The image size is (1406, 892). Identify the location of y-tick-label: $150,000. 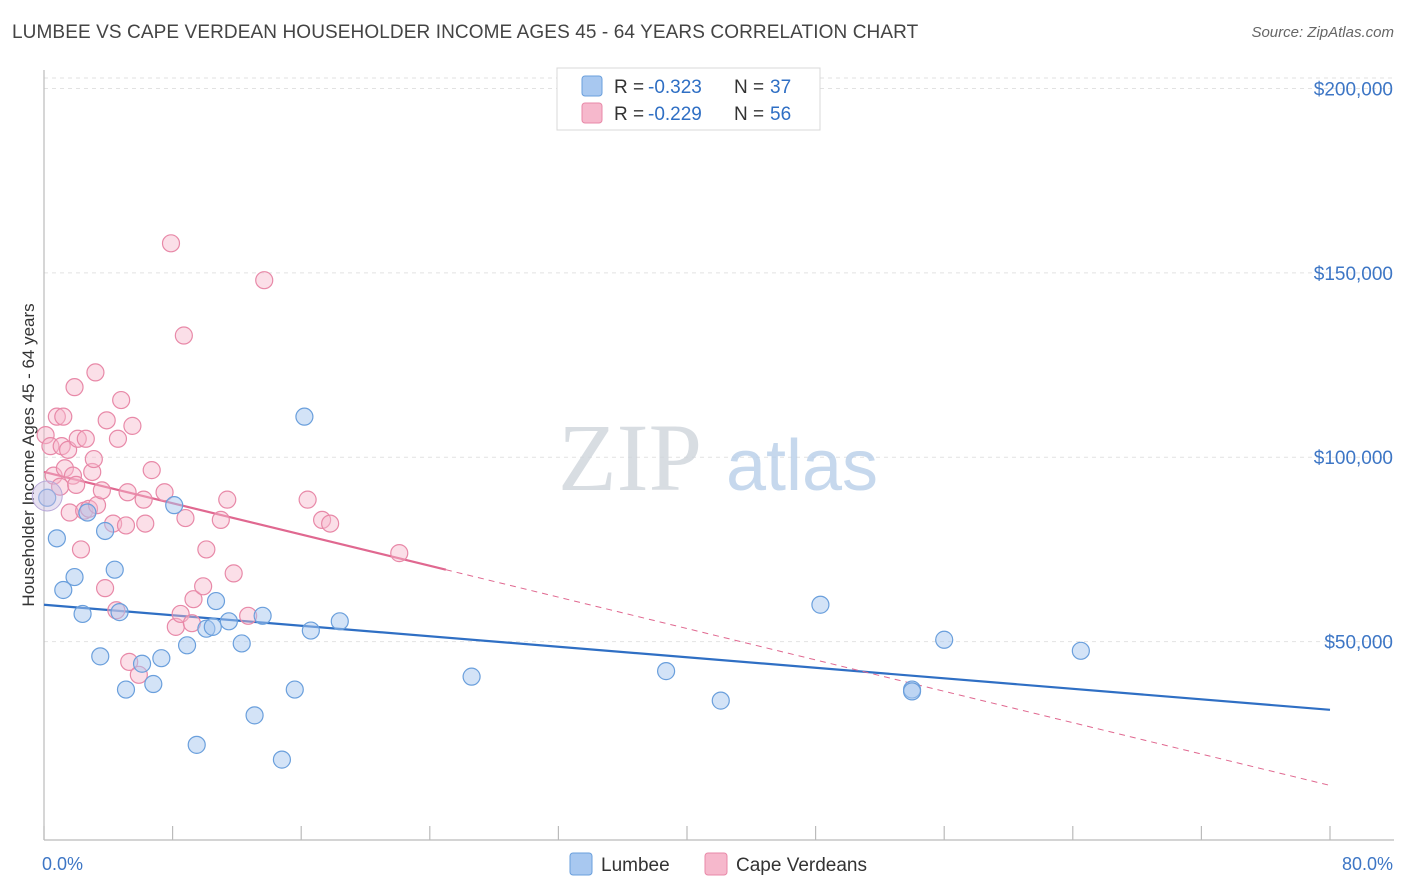
(1353, 274).